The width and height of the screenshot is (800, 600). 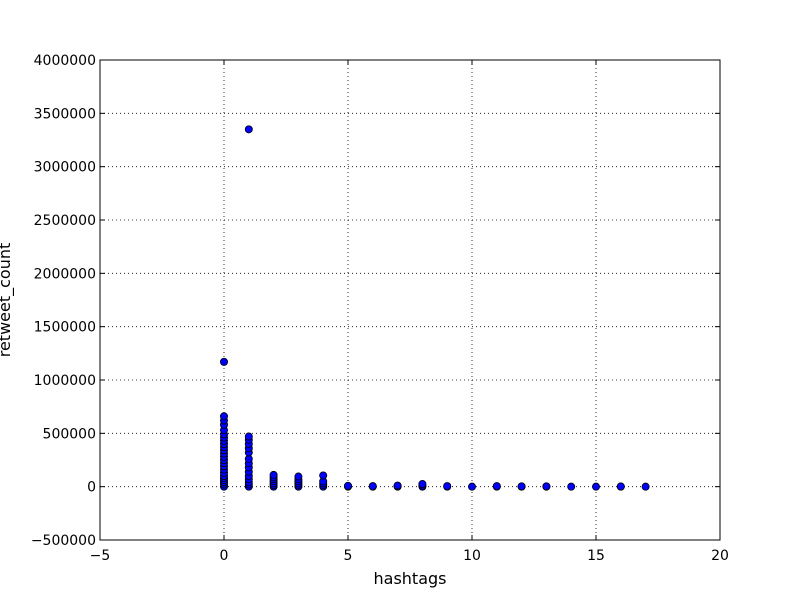 I want to click on y-tick-label: 1000000, so click(x=65, y=381).